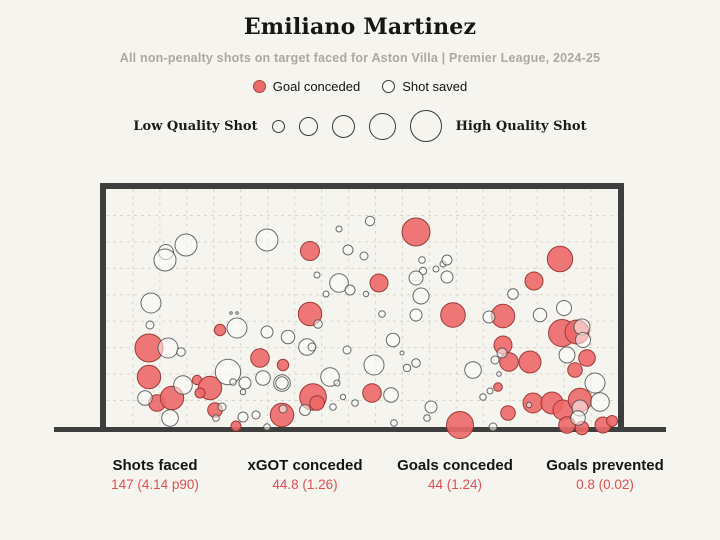 The image size is (720, 540). I want to click on stat-value: 44 (1.24), so click(455, 484).